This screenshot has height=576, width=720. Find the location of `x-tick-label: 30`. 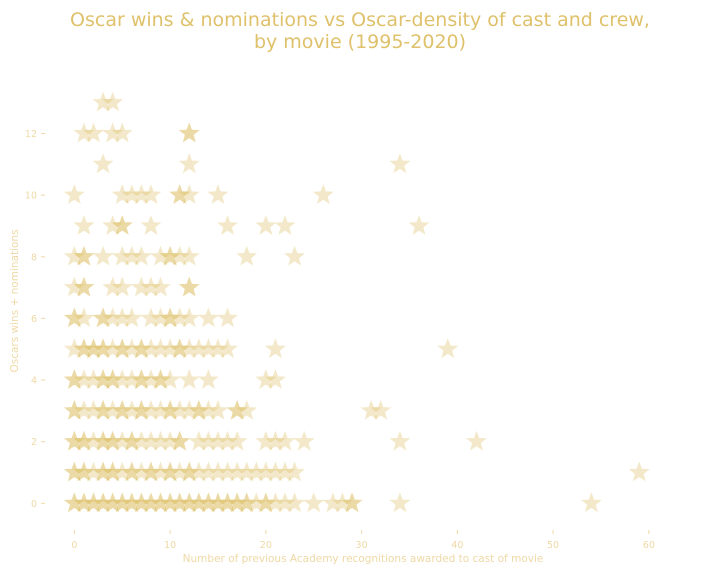

x-tick-label: 30 is located at coordinates (362, 545).